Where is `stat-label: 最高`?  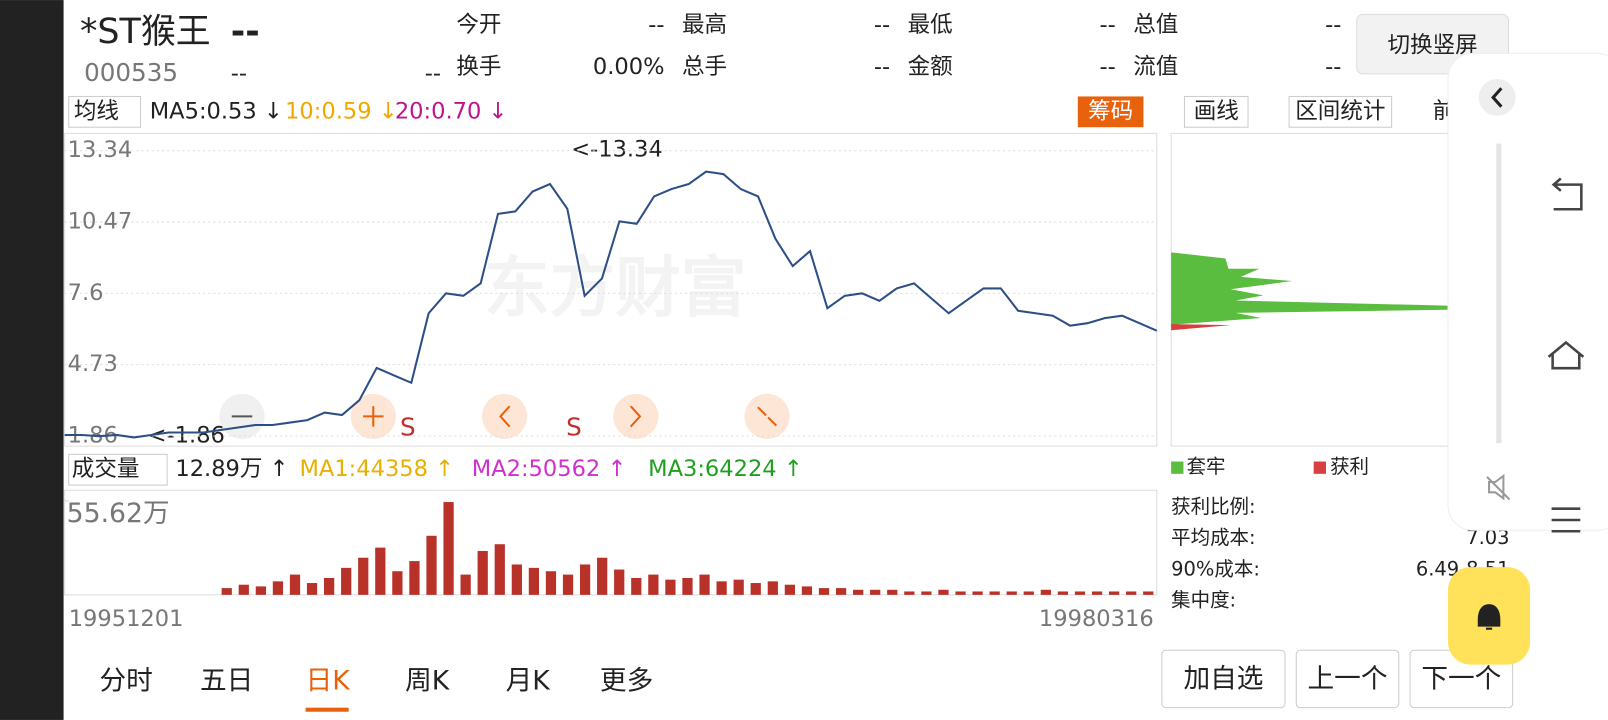 stat-label: 最高 is located at coordinates (704, 25).